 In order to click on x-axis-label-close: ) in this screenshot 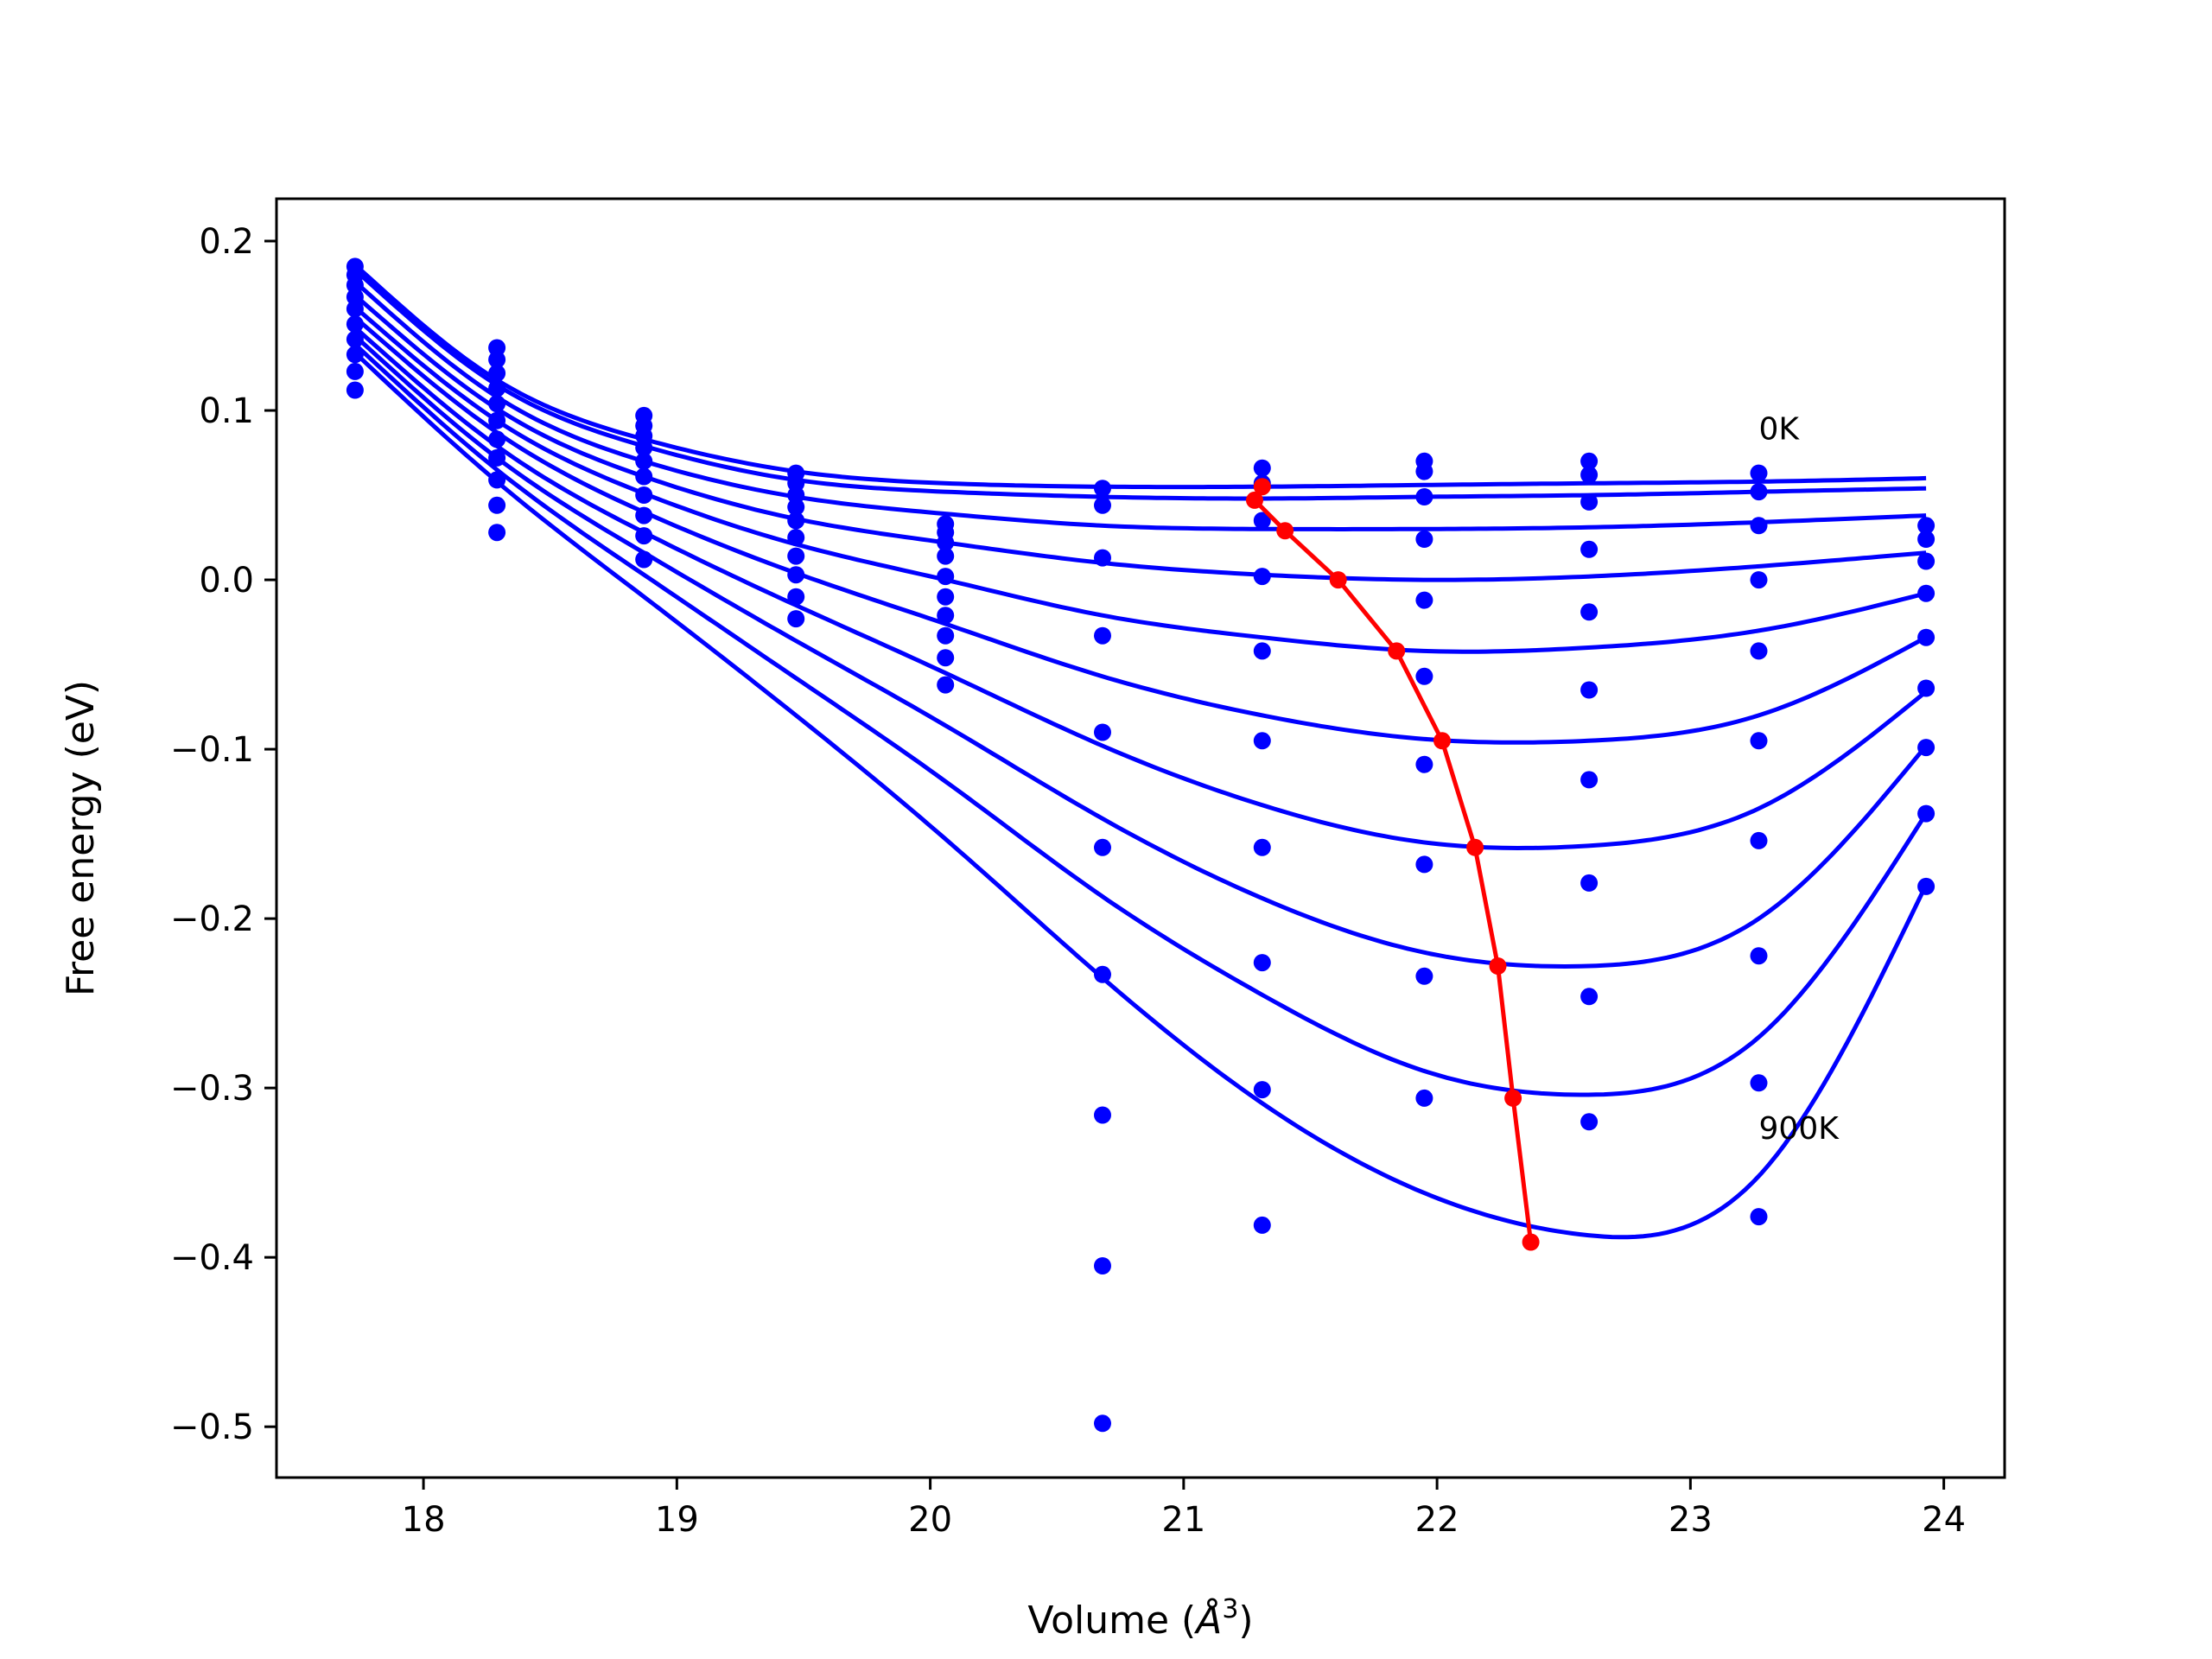, I will do `click(1245, 1621)`.